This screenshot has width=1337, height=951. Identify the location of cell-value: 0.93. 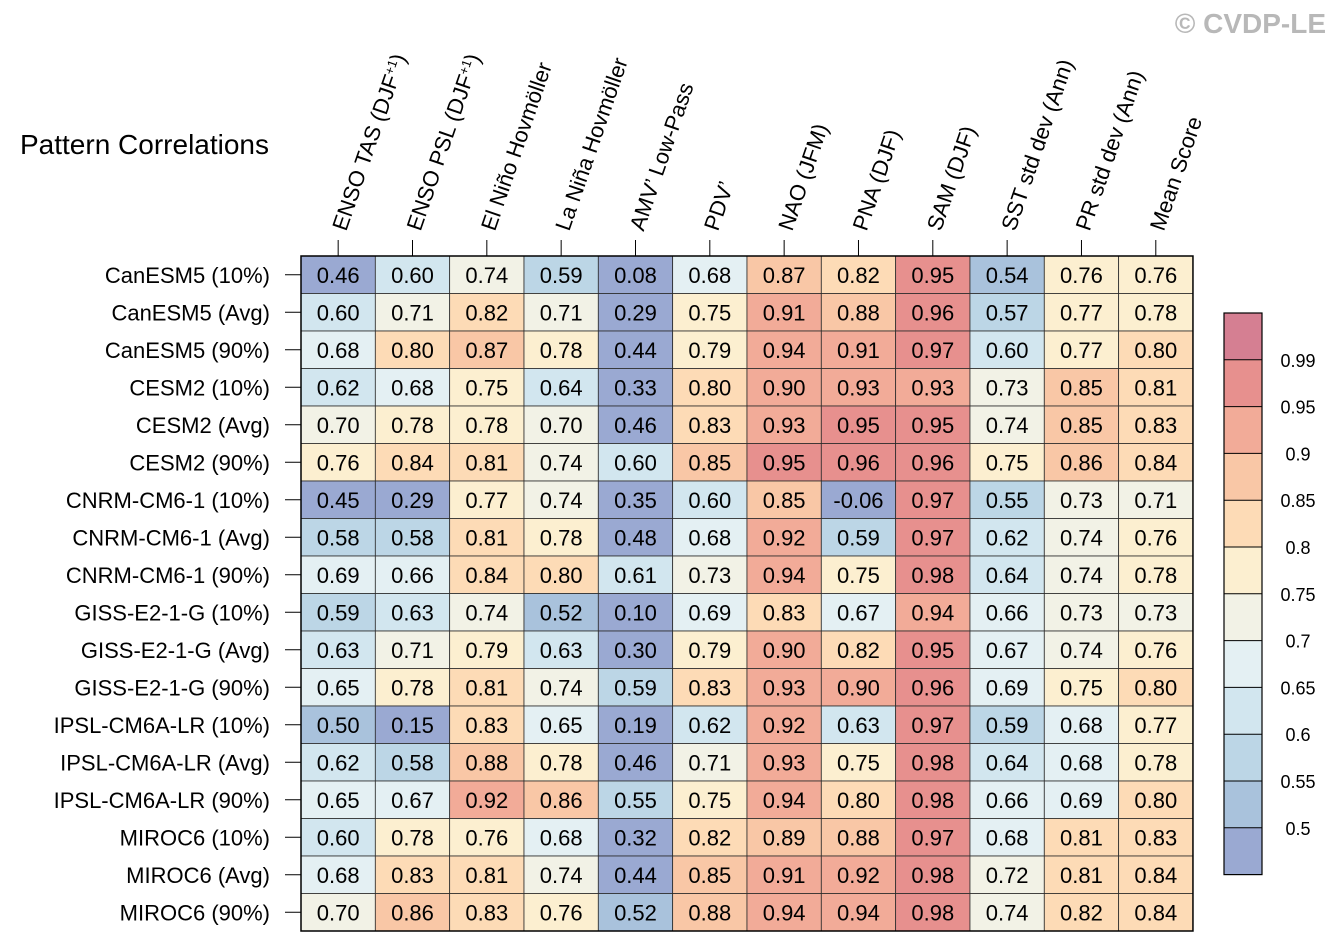
(784, 762).